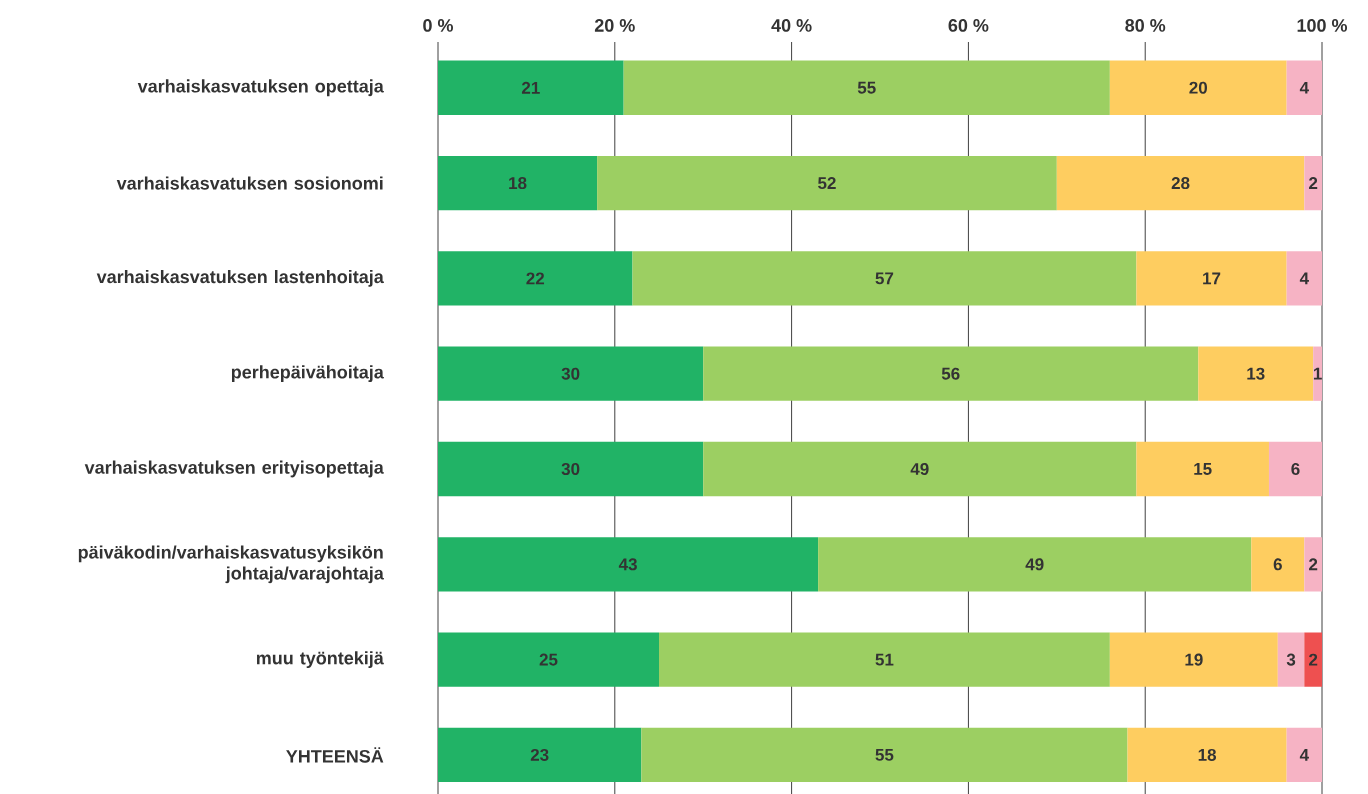  What do you see at coordinates (260, 88) in the screenshot?
I see `y-tick-label: varhaiskasvatuksen opettaja` at bounding box center [260, 88].